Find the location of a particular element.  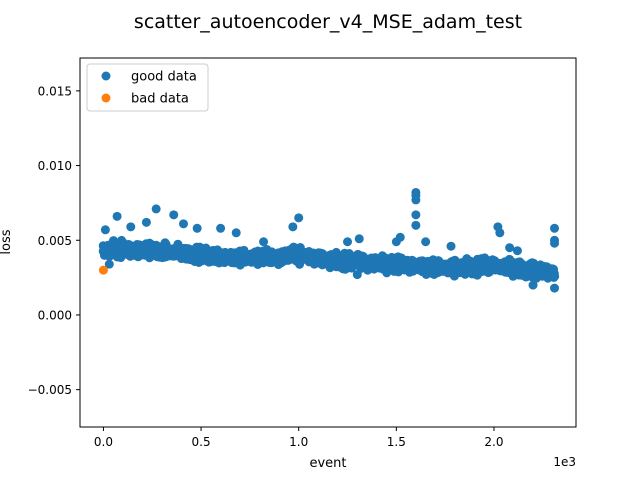

y-tick-label: 0.005 is located at coordinates (55, 241).